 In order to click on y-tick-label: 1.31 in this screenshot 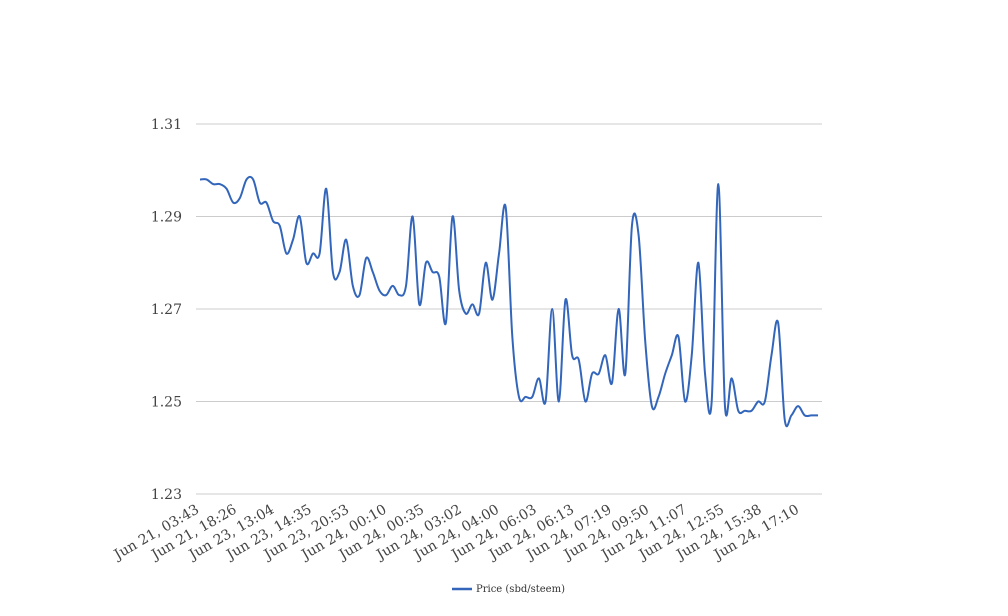, I will do `click(166, 125)`.